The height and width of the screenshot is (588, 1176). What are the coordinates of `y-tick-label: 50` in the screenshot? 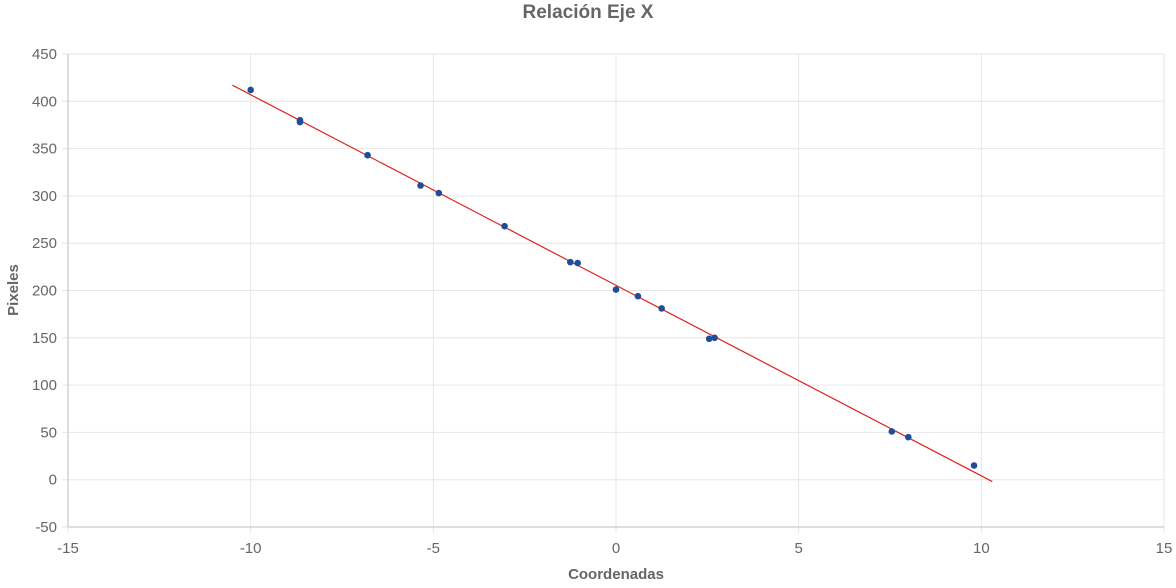 It's located at (48, 432).